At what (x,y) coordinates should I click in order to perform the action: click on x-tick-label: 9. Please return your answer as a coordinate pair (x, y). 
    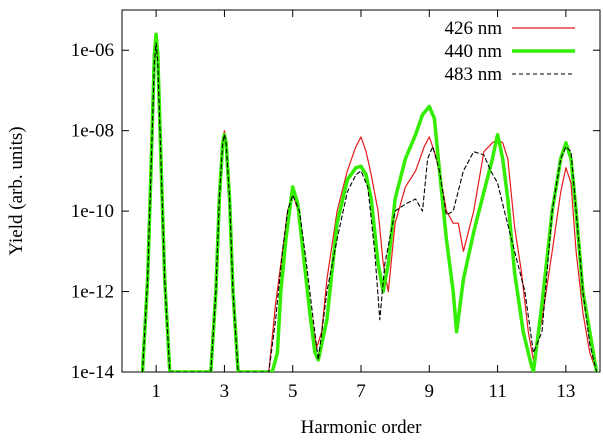
    Looking at the image, I should click on (430, 391).